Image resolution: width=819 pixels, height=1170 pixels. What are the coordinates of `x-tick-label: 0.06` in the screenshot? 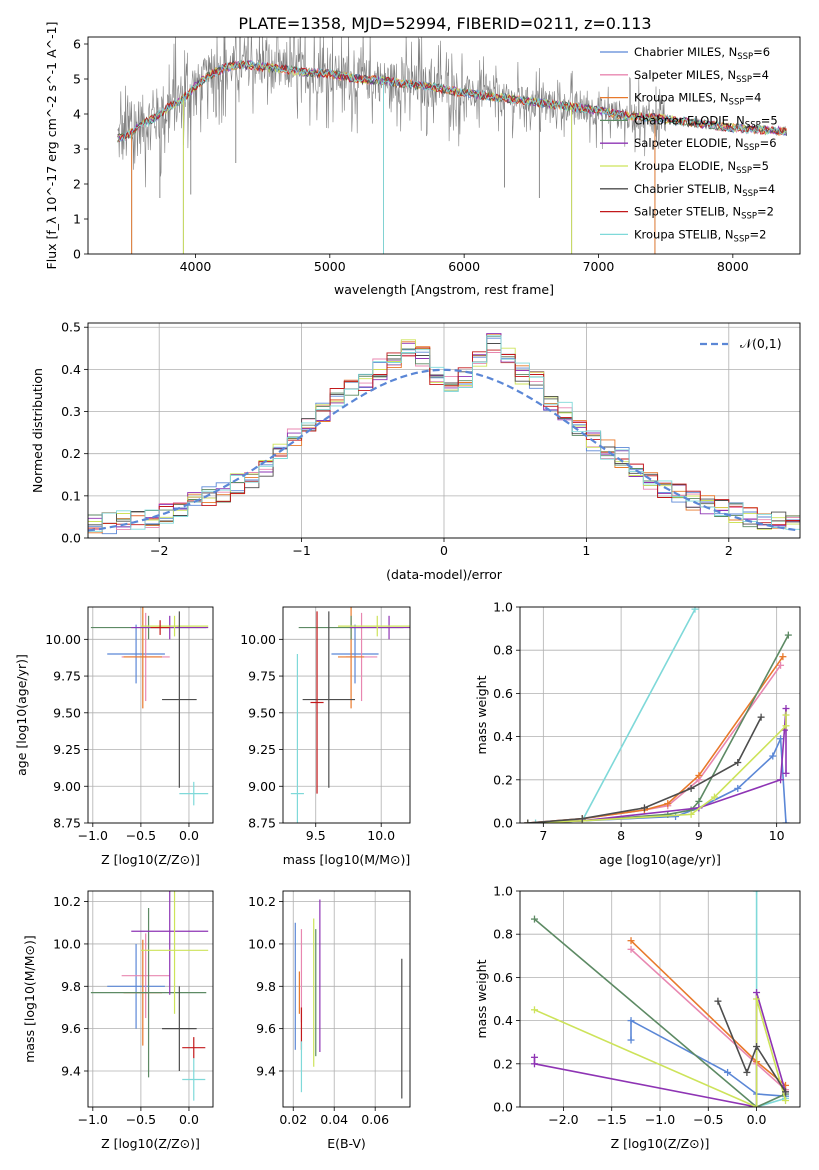 It's located at (375, 1119).